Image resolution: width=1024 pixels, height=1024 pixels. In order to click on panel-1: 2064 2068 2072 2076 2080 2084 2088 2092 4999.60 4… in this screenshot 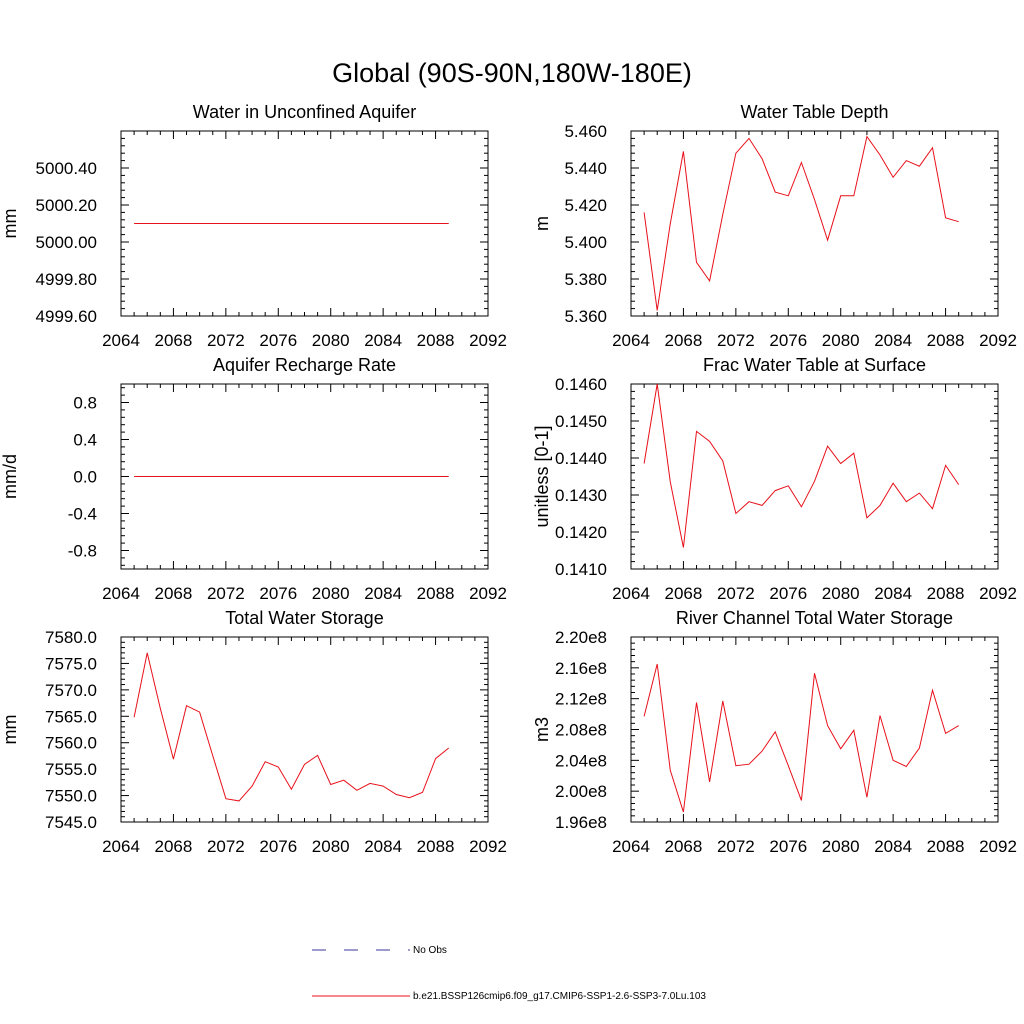, I will do `click(253, 226)`.